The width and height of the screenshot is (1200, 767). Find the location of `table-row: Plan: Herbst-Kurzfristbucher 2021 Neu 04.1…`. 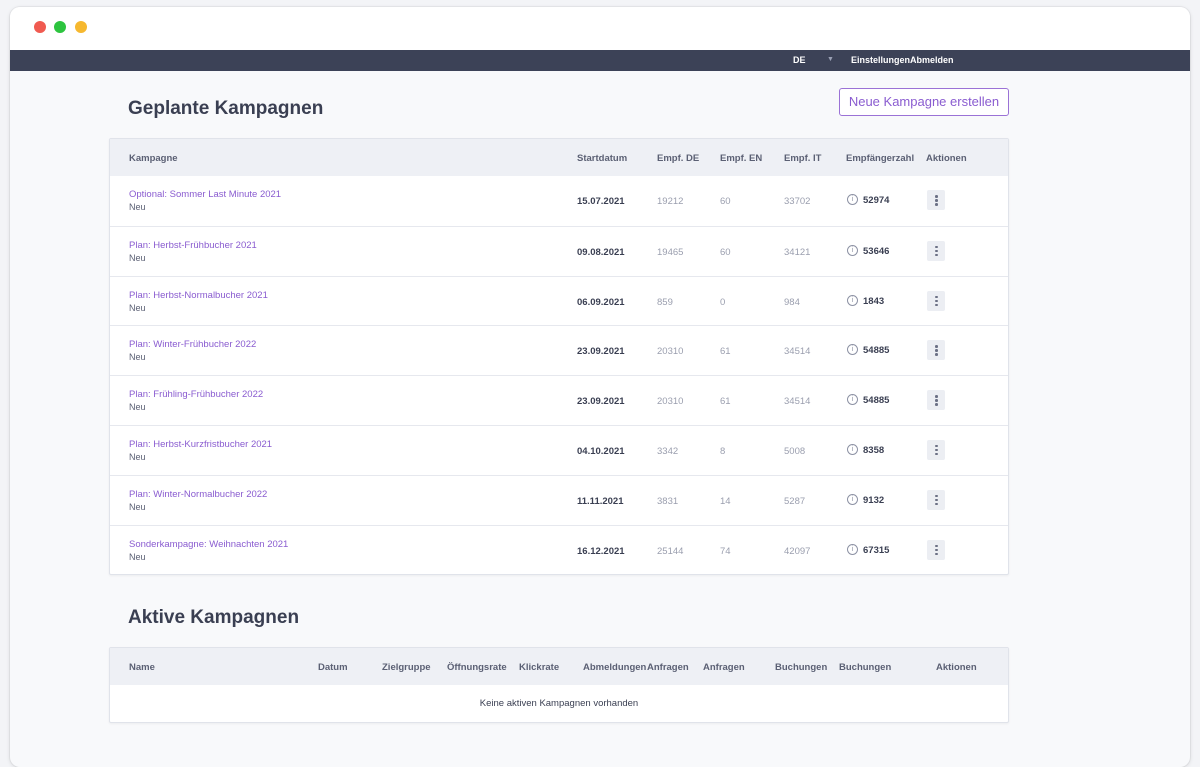

table-row: Plan: Herbst-Kurzfristbucher 2021 Neu 04.1… is located at coordinates (559, 449).